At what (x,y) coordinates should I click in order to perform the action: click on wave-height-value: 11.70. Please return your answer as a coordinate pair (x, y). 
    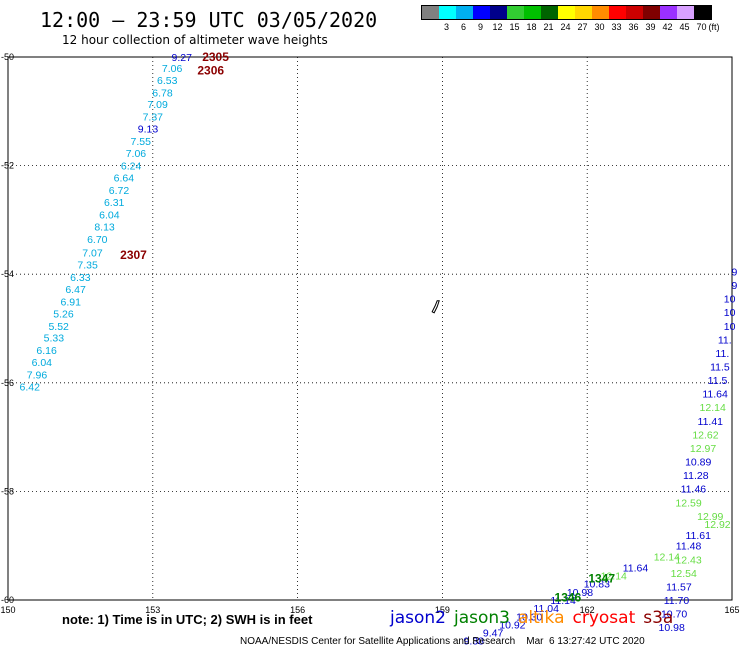
    Looking at the image, I should click on (677, 601).